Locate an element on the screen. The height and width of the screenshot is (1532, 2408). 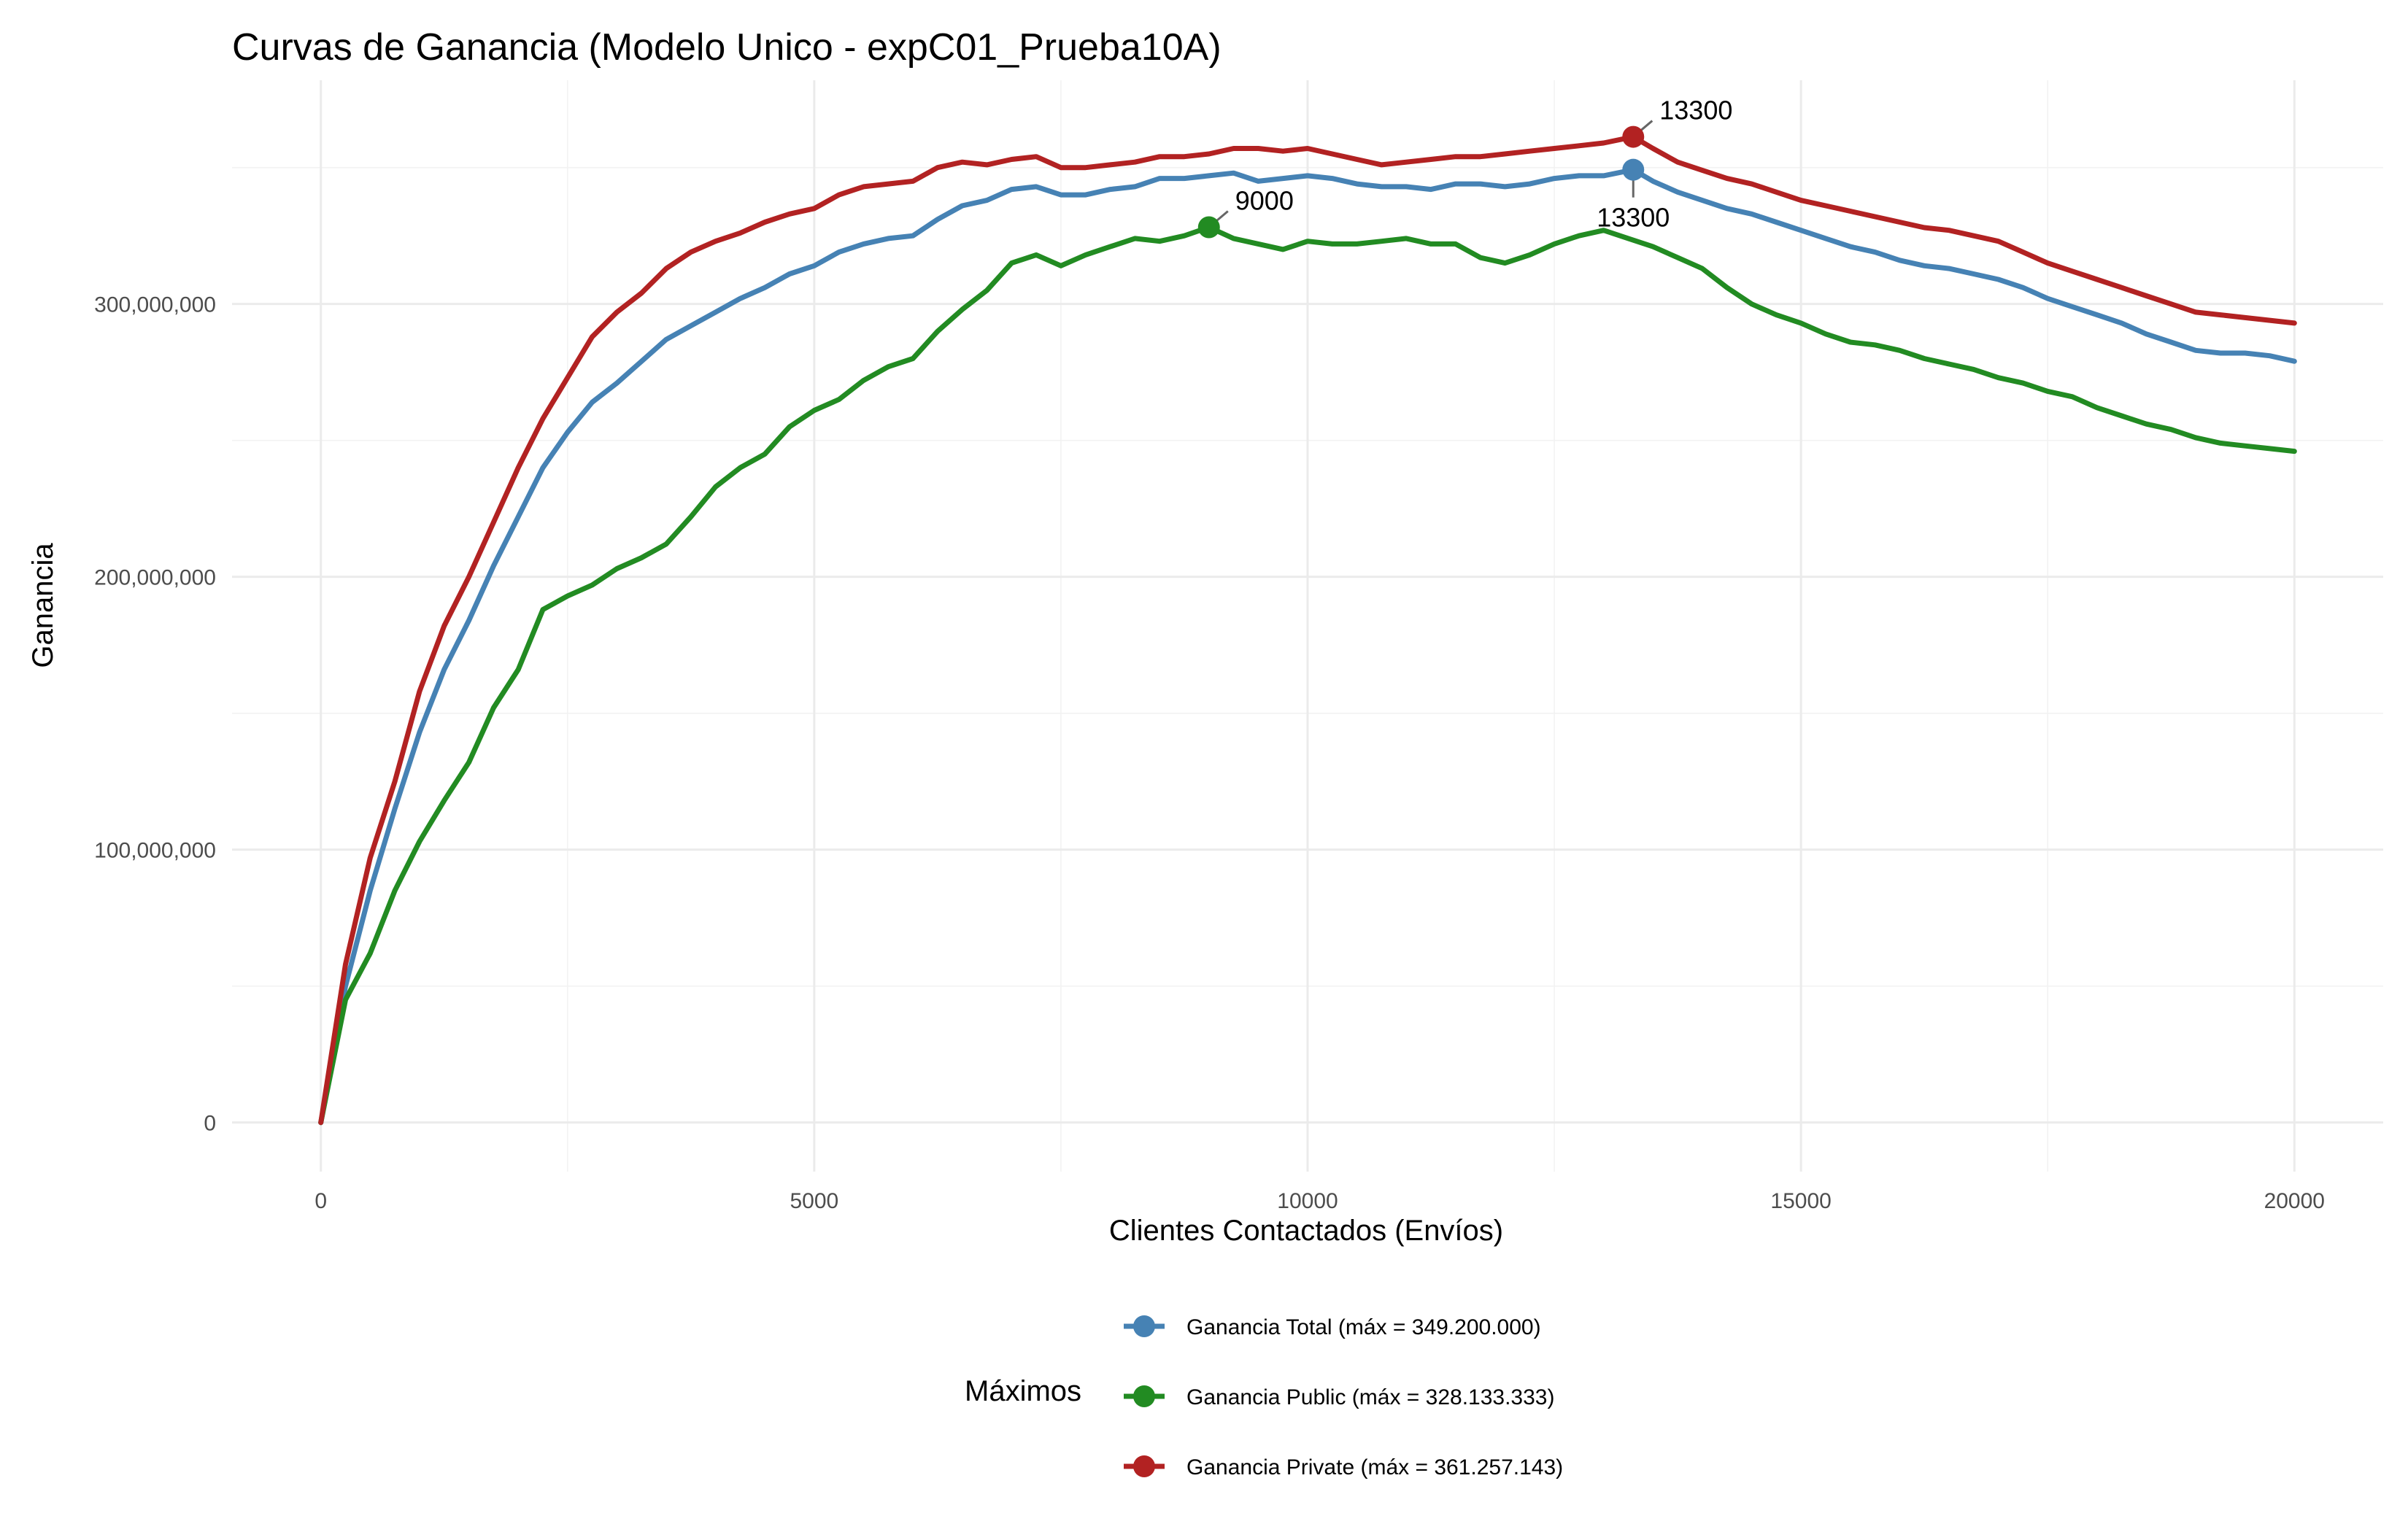
y-tick-label: 200,000,000 is located at coordinates (155, 578).